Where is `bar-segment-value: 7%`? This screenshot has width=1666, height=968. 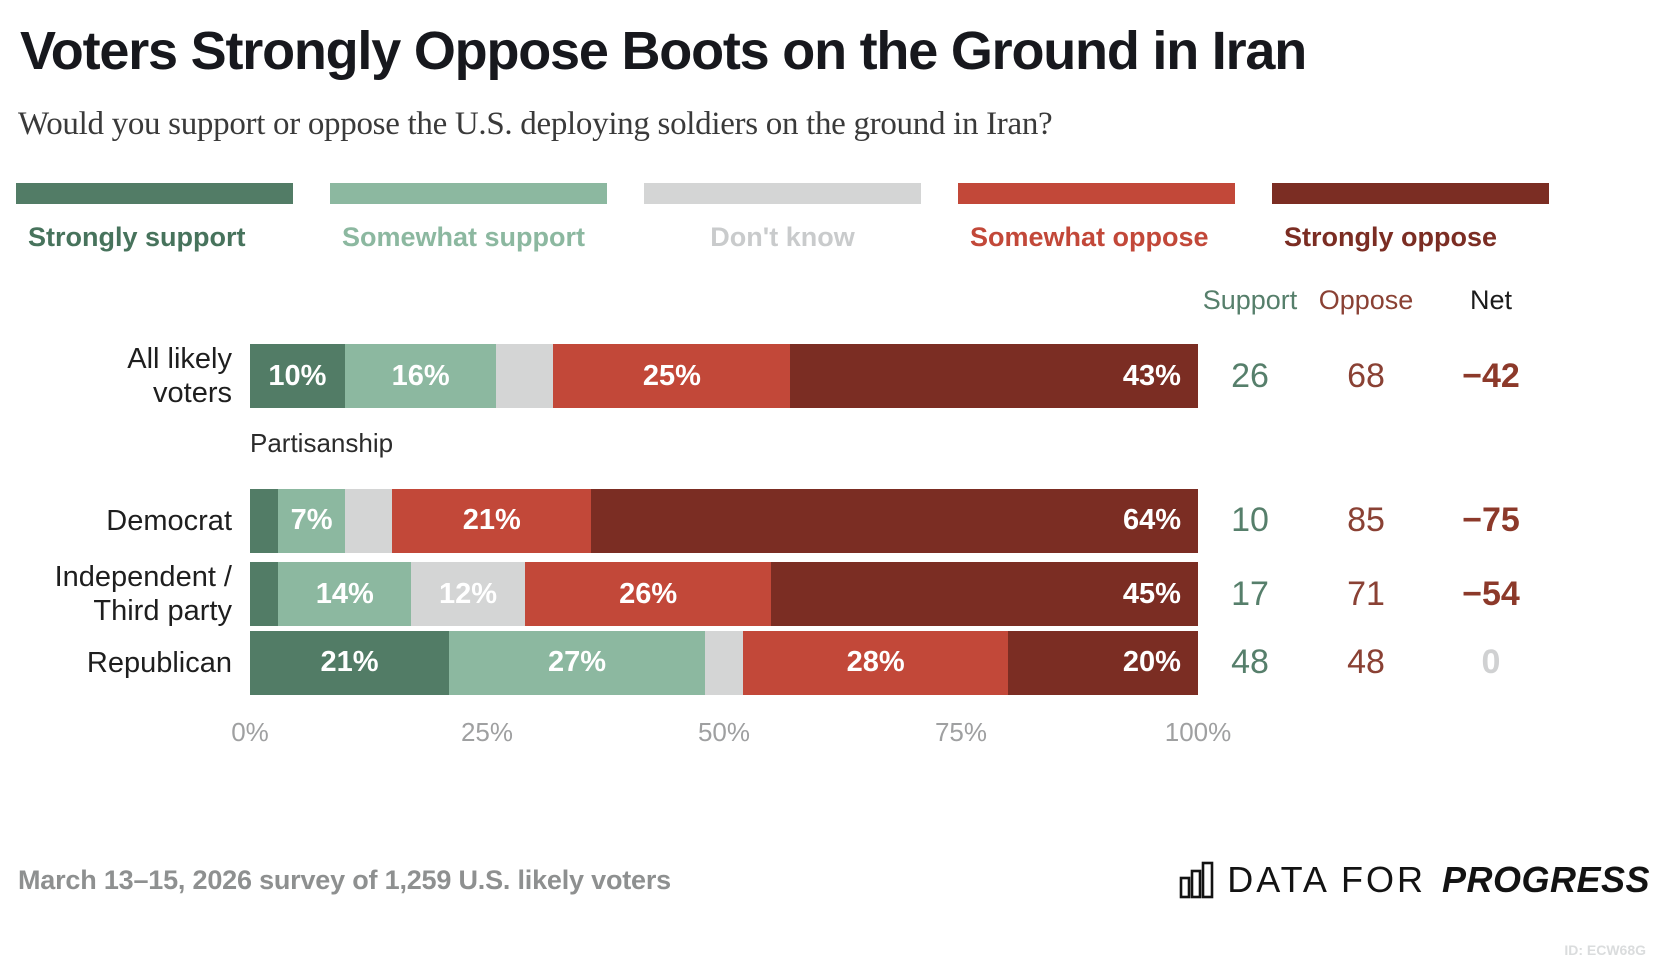
bar-segment-value: 7% is located at coordinates (311, 520).